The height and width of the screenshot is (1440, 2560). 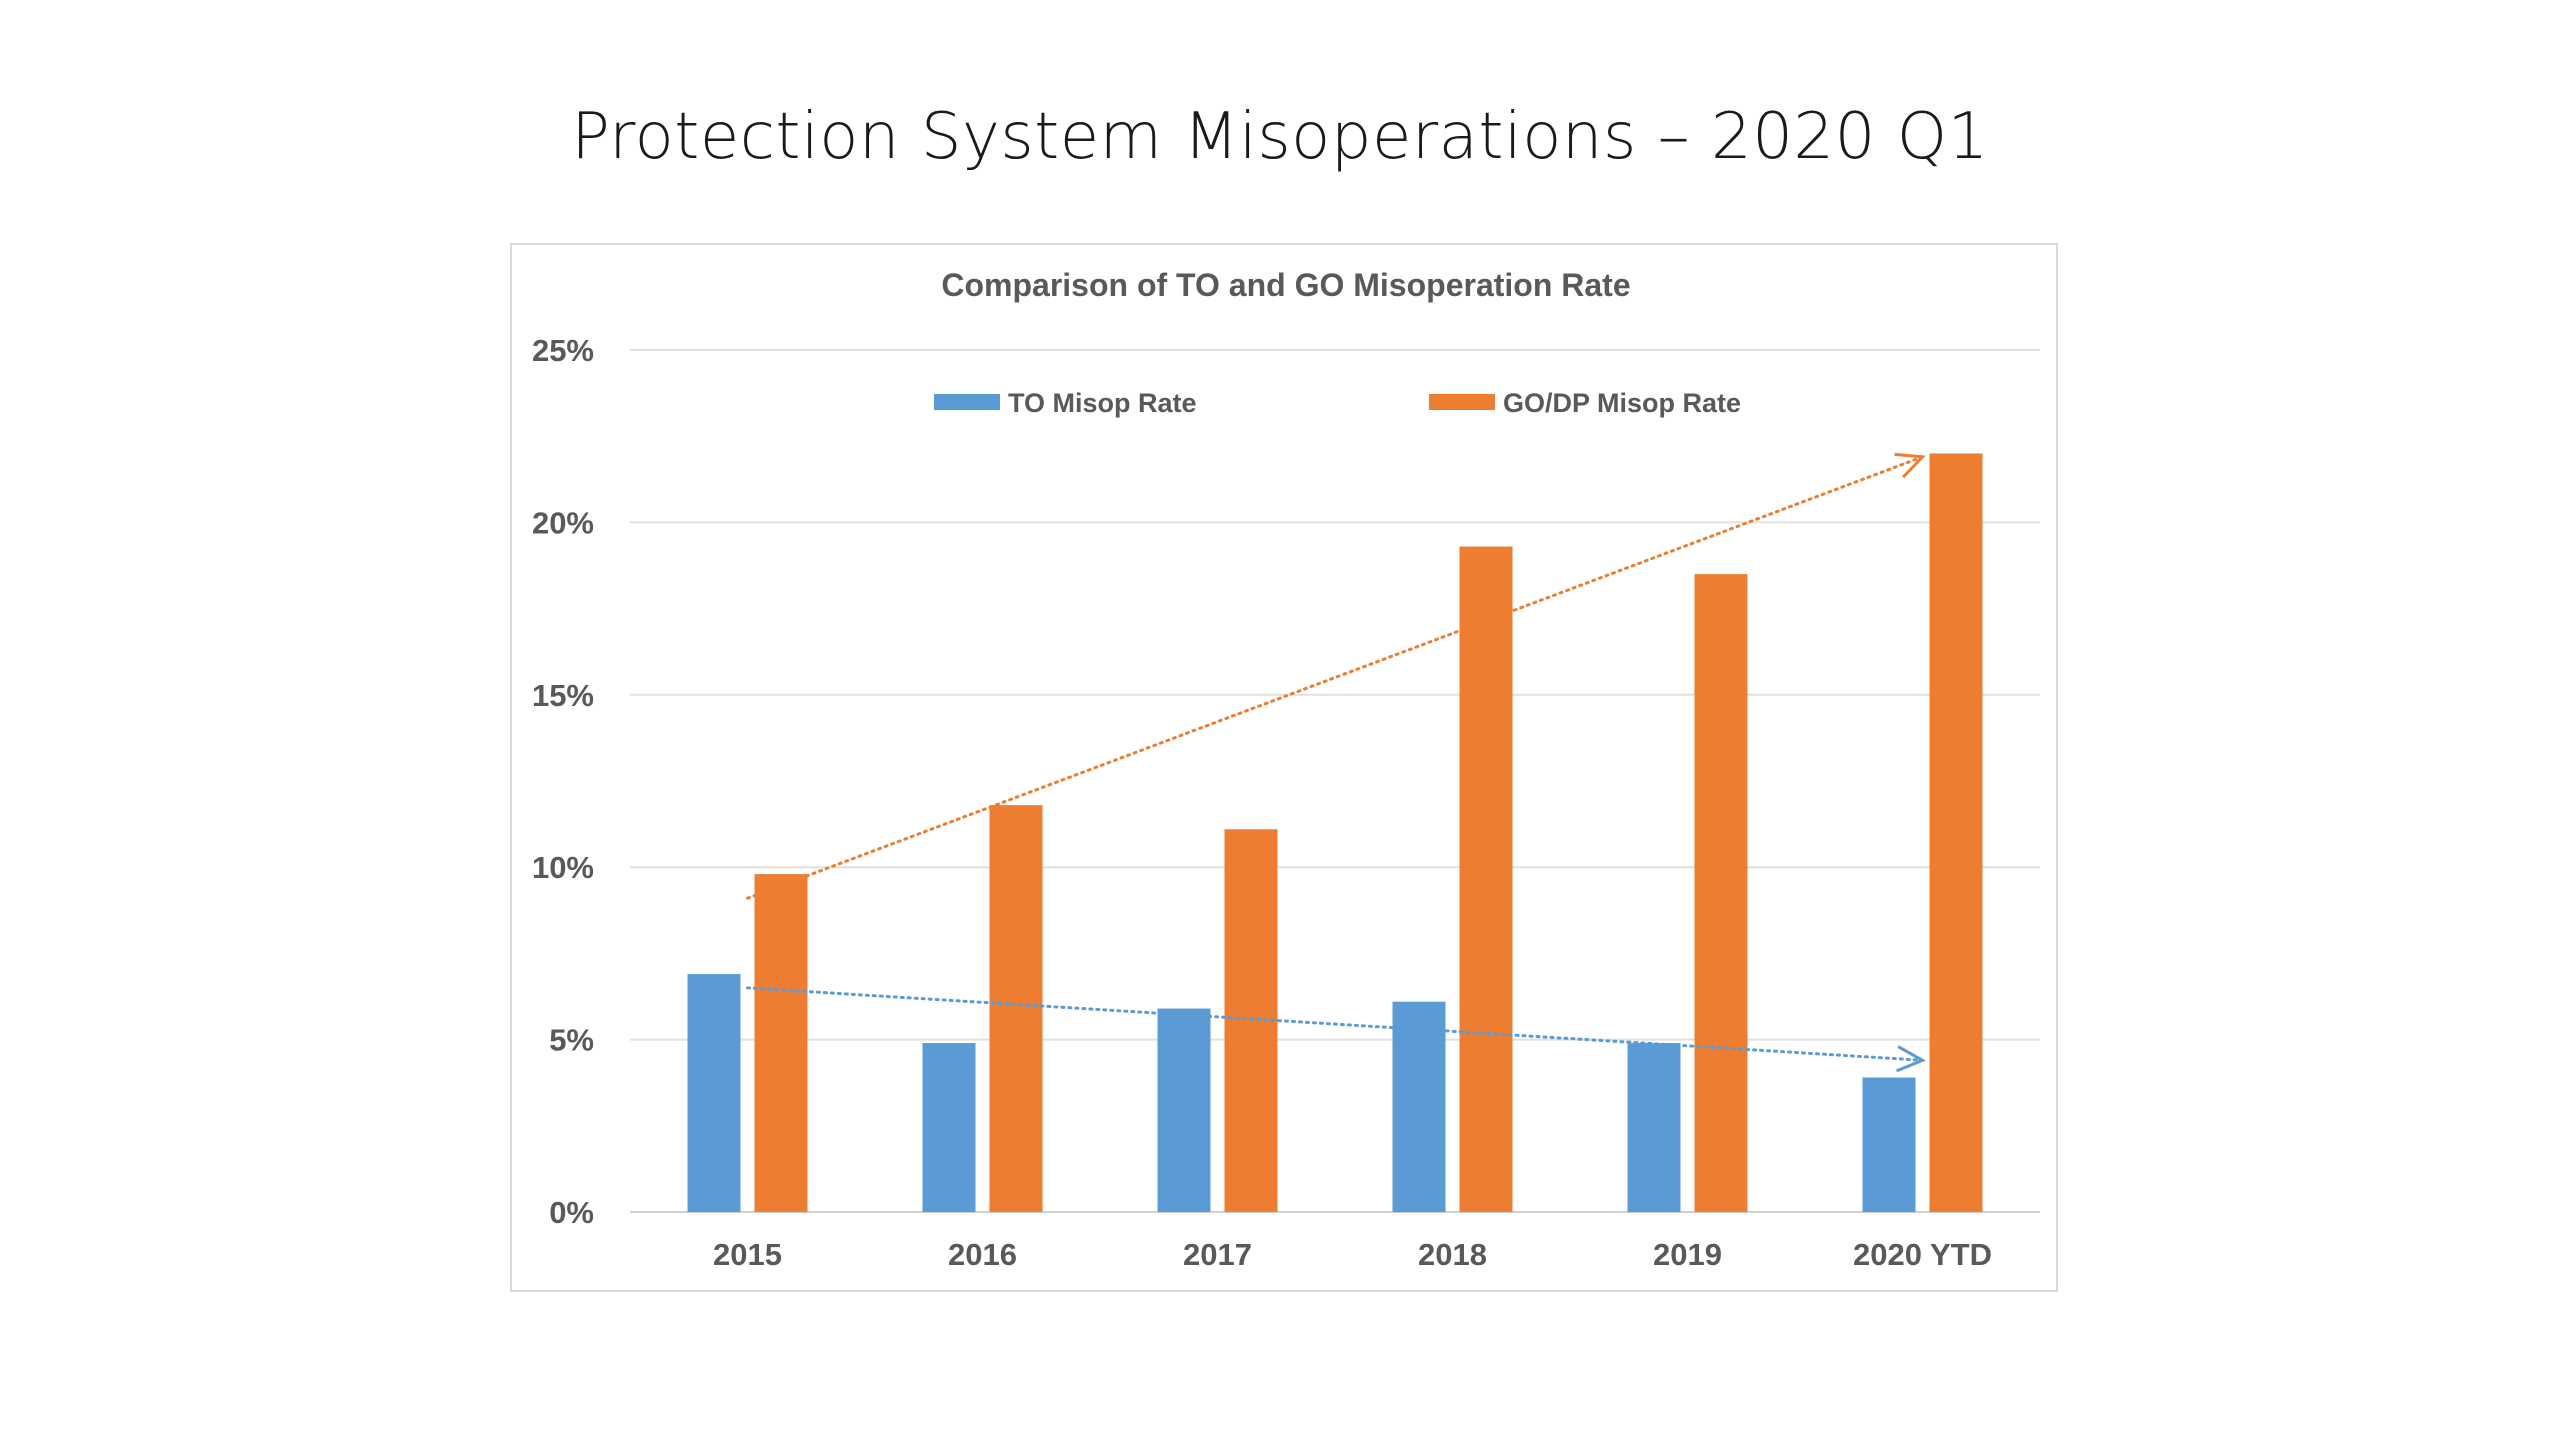 What do you see at coordinates (1217, 1254) in the screenshot?
I see `x-tick-label: 2017` at bounding box center [1217, 1254].